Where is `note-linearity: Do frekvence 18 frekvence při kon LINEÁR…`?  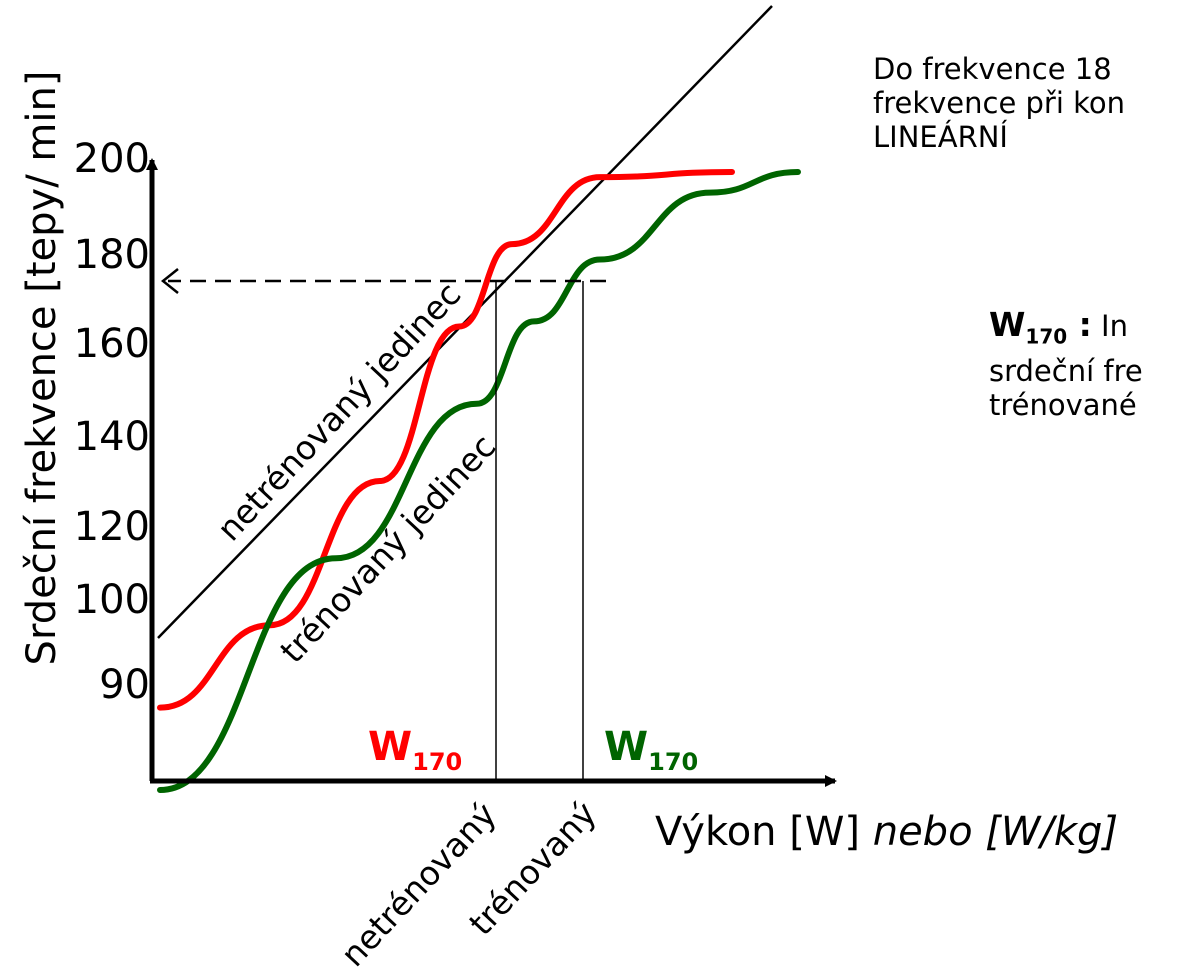
note-linearity: Do frekvence 18 frekvence při kon LINEÁR… is located at coordinates (999, 103).